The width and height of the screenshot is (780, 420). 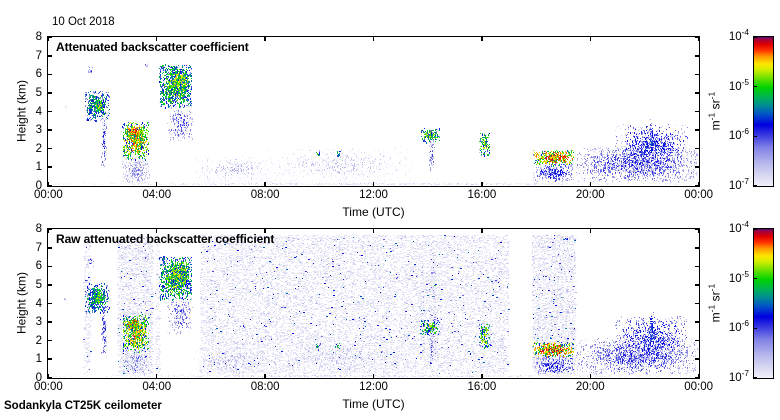 I want to click on ytick-label-raw-attenuated-0: 0, so click(x=38, y=377).